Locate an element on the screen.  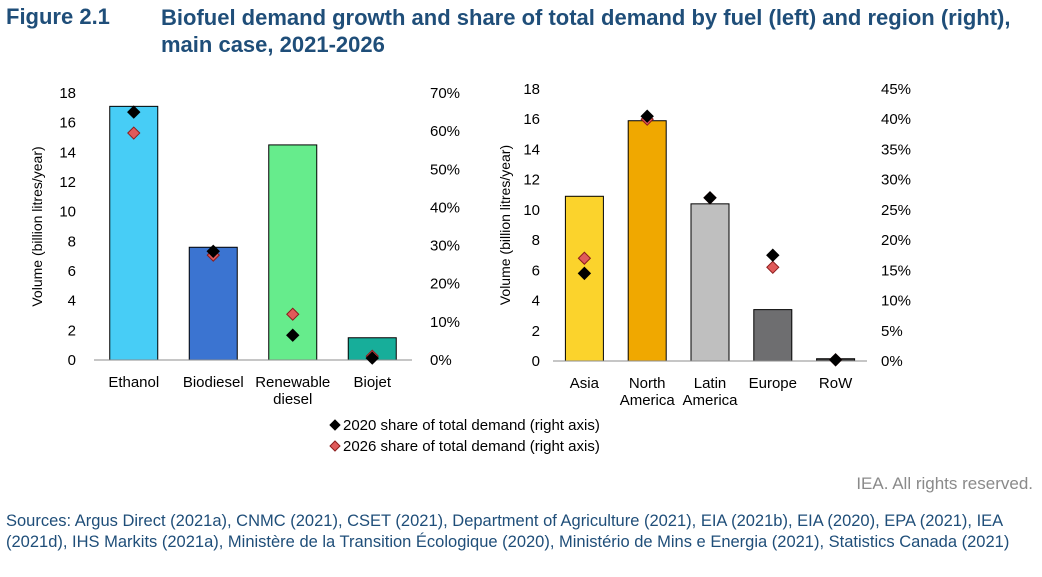
chart1-y2tick-label: 0% is located at coordinates (441, 360).